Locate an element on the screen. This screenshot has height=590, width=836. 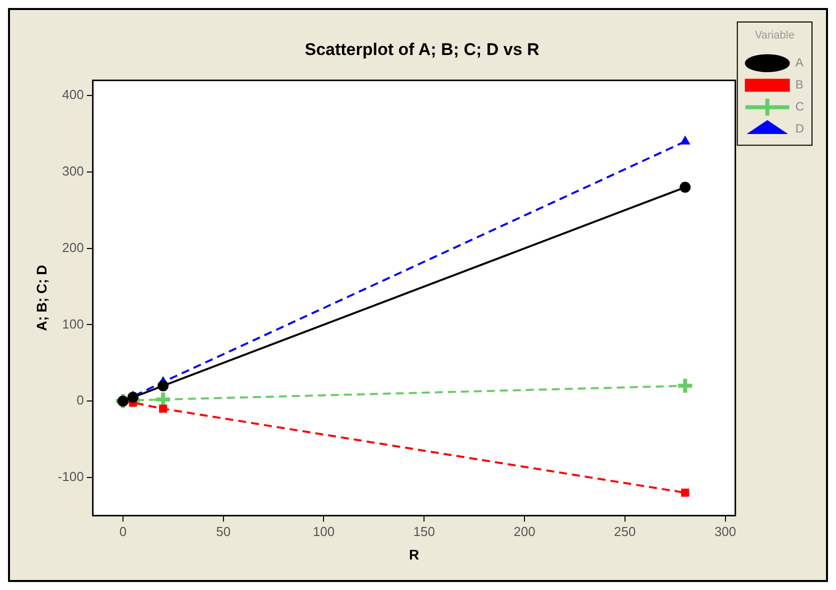
legend-label: D is located at coordinates (799, 129).